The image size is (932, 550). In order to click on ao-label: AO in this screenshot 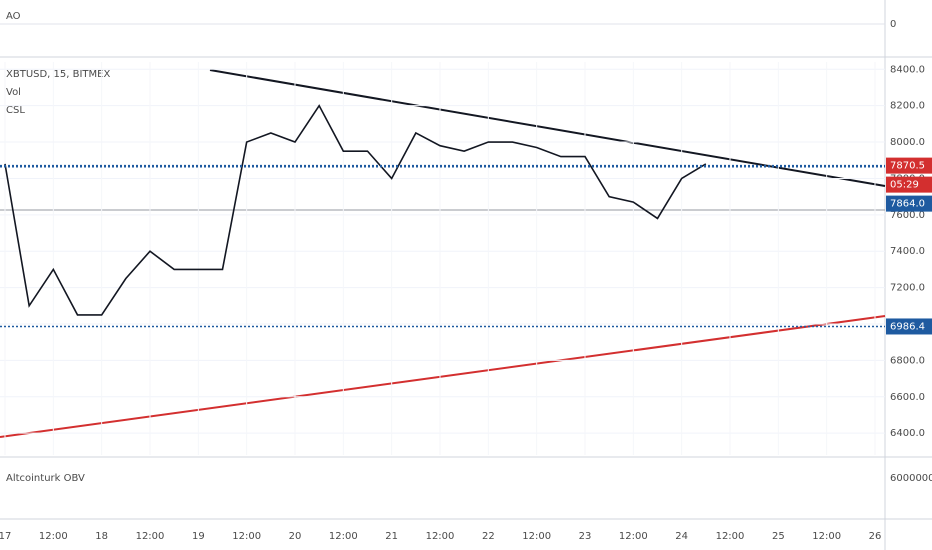, I will do `click(13, 16)`.